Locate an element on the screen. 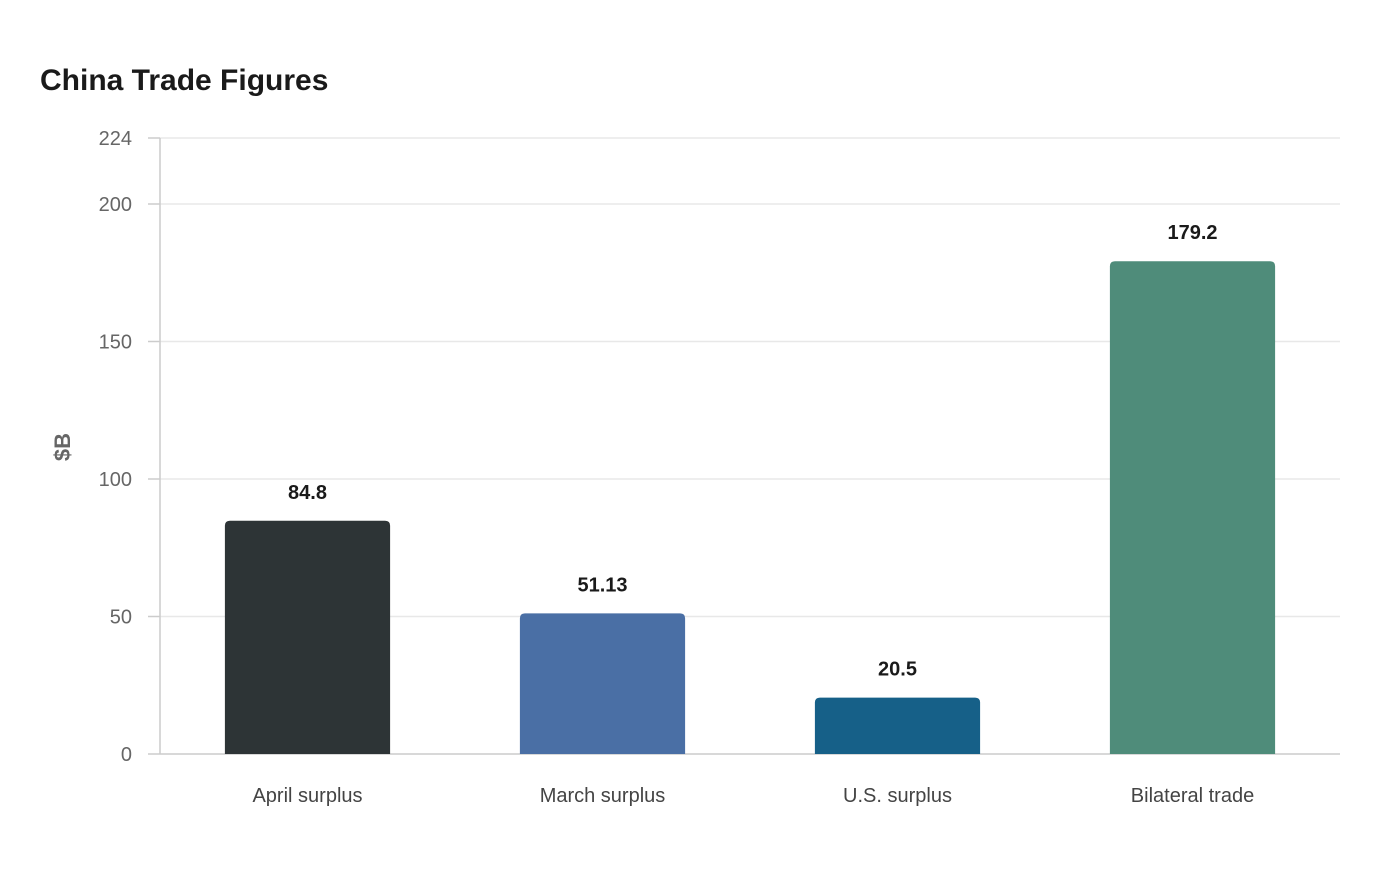  y-tick-label: 0 is located at coordinates (126, 755).